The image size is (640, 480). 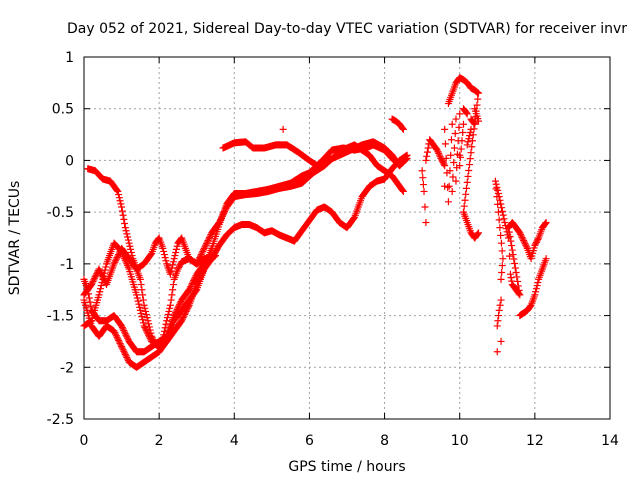 I want to click on y-tick-label: 1, so click(x=69, y=58).